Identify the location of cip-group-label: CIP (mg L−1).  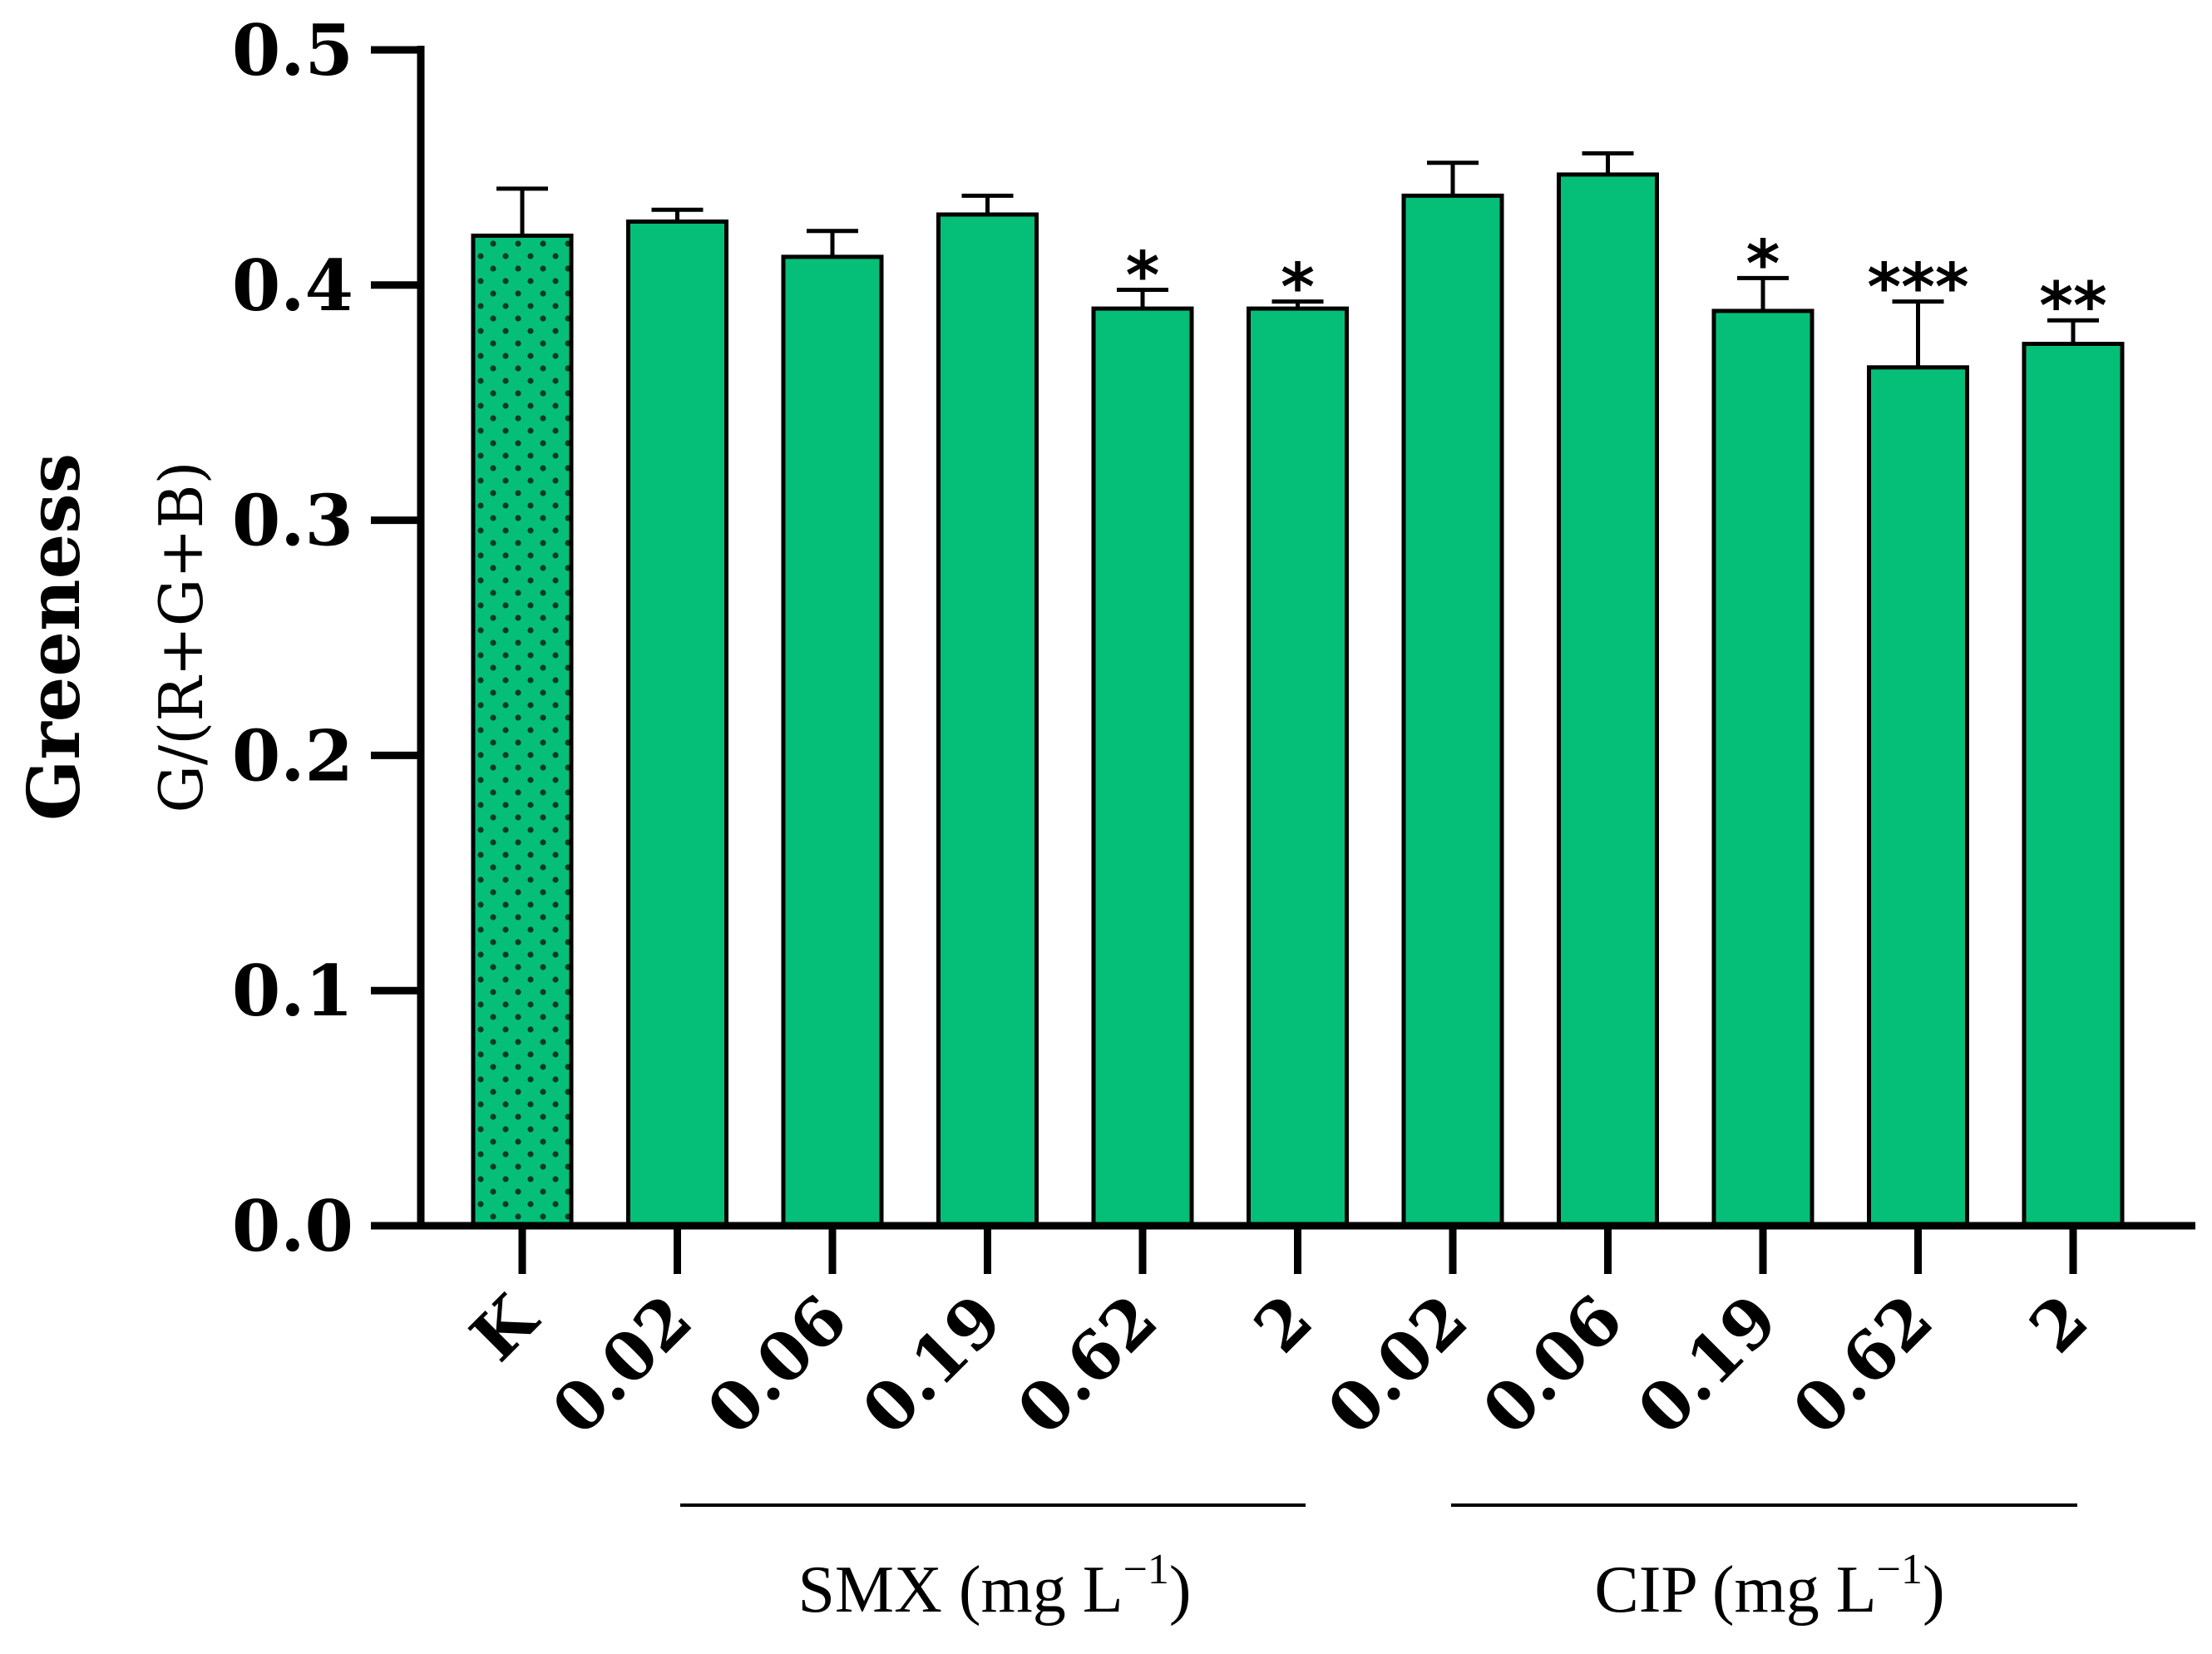
(1769, 1586).